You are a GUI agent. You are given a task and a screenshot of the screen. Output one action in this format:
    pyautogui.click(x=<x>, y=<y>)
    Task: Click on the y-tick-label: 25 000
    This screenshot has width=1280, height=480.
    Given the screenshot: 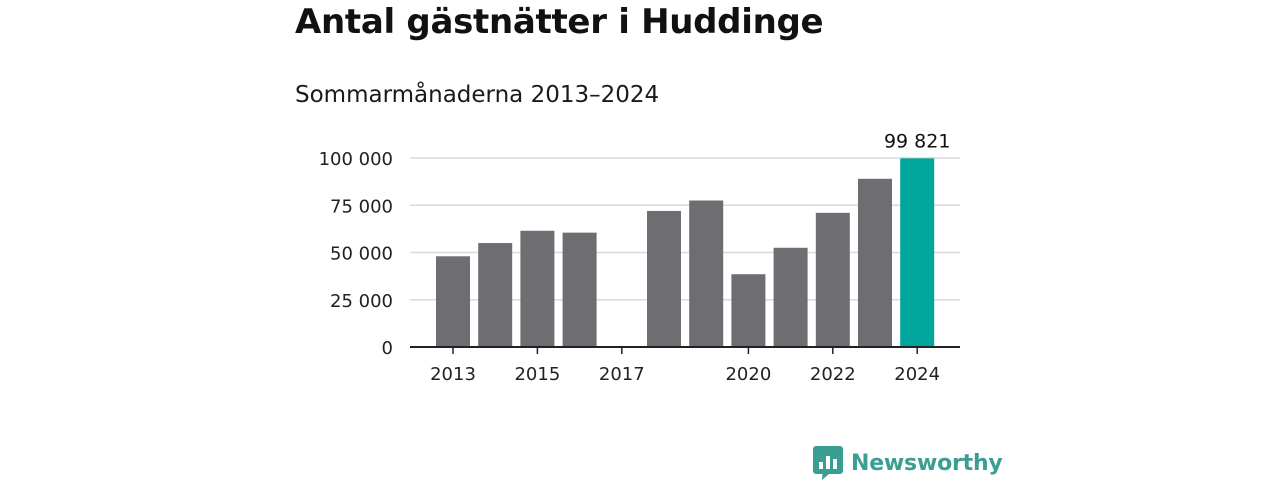 What is the action you would take?
    pyautogui.click(x=361, y=301)
    